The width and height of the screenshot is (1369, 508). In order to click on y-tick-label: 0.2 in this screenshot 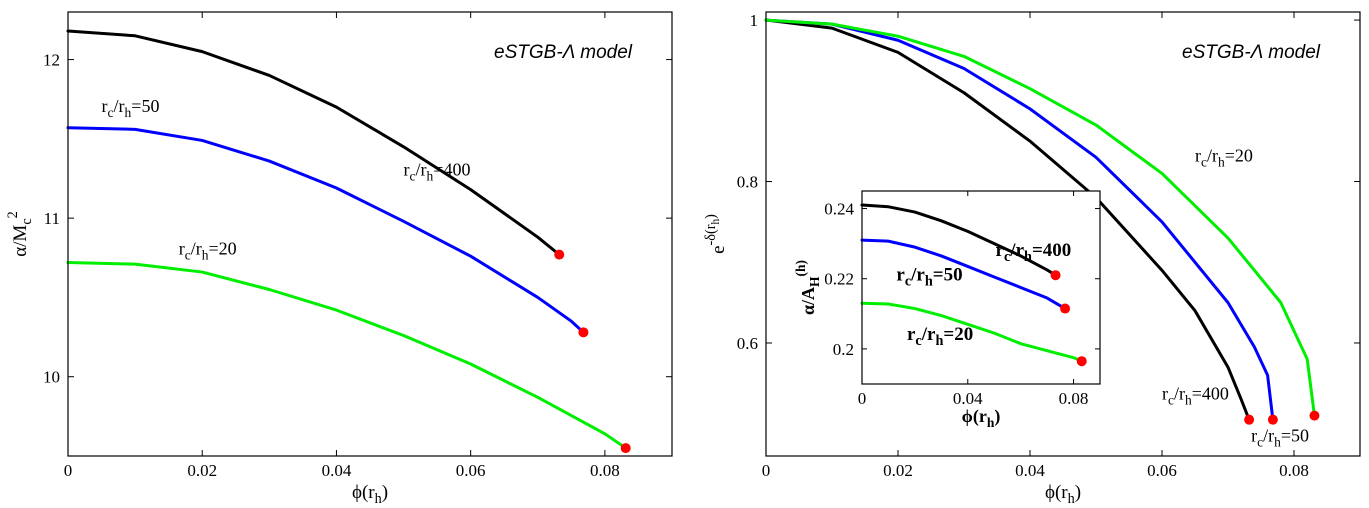, I will do `click(843, 349)`.